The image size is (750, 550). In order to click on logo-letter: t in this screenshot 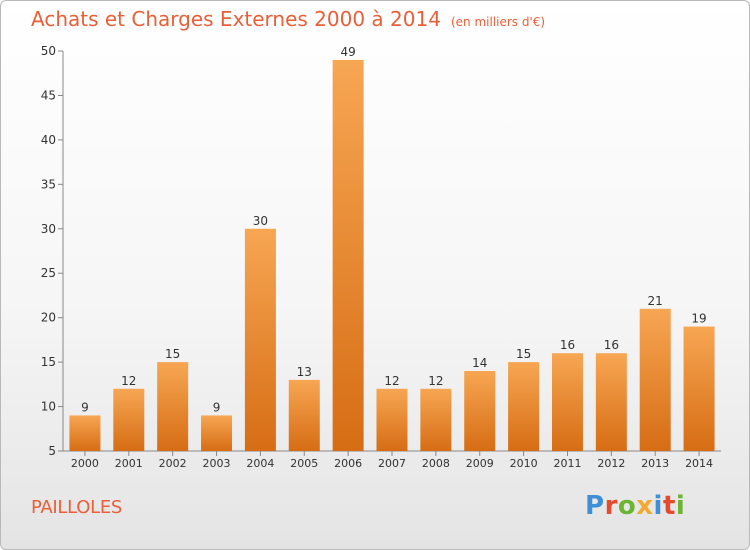, I will do `click(669, 506)`.